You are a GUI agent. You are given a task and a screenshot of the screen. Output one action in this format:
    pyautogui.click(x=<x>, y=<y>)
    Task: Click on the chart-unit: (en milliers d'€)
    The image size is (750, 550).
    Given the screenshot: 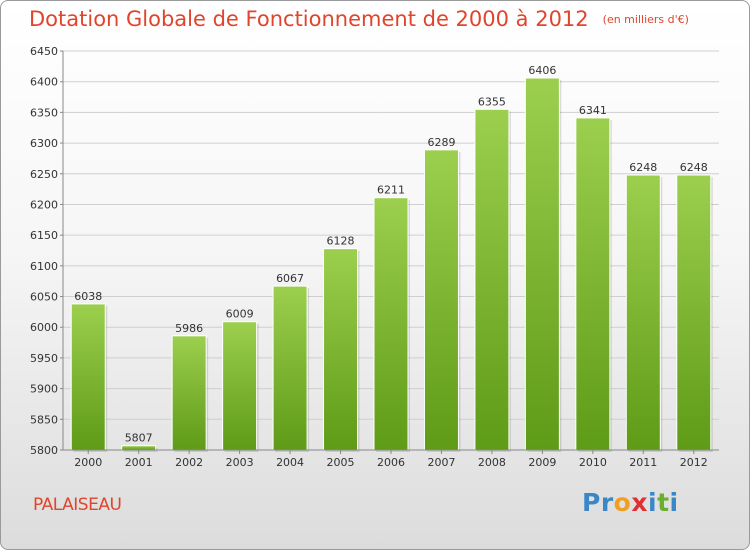 What is the action you would take?
    pyautogui.click(x=645, y=19)
    